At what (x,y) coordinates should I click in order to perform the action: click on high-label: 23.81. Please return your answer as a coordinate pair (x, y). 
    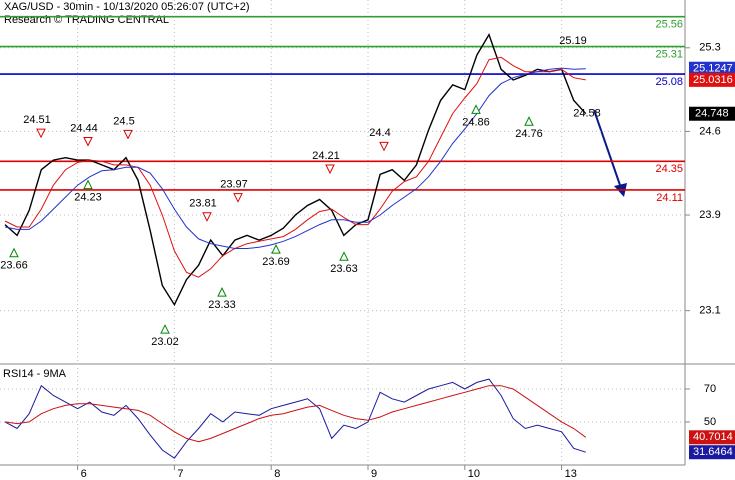
    Looking at the image, I should click on (203, 204).